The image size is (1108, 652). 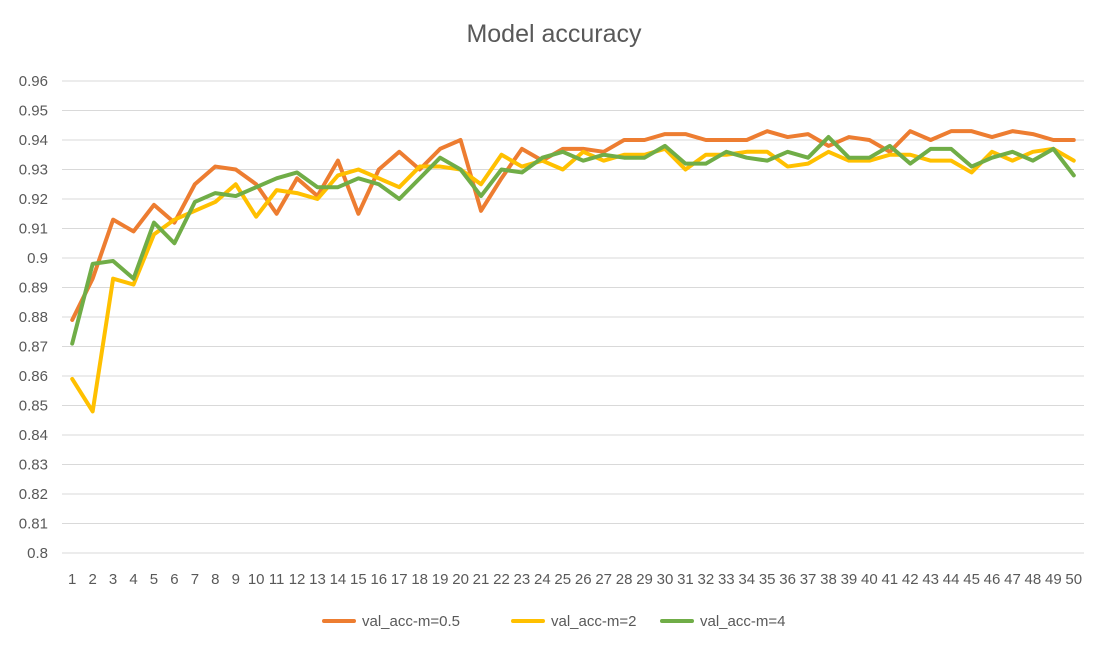 I want to click on x-tick-label: 9, so click(x=236, y=579).